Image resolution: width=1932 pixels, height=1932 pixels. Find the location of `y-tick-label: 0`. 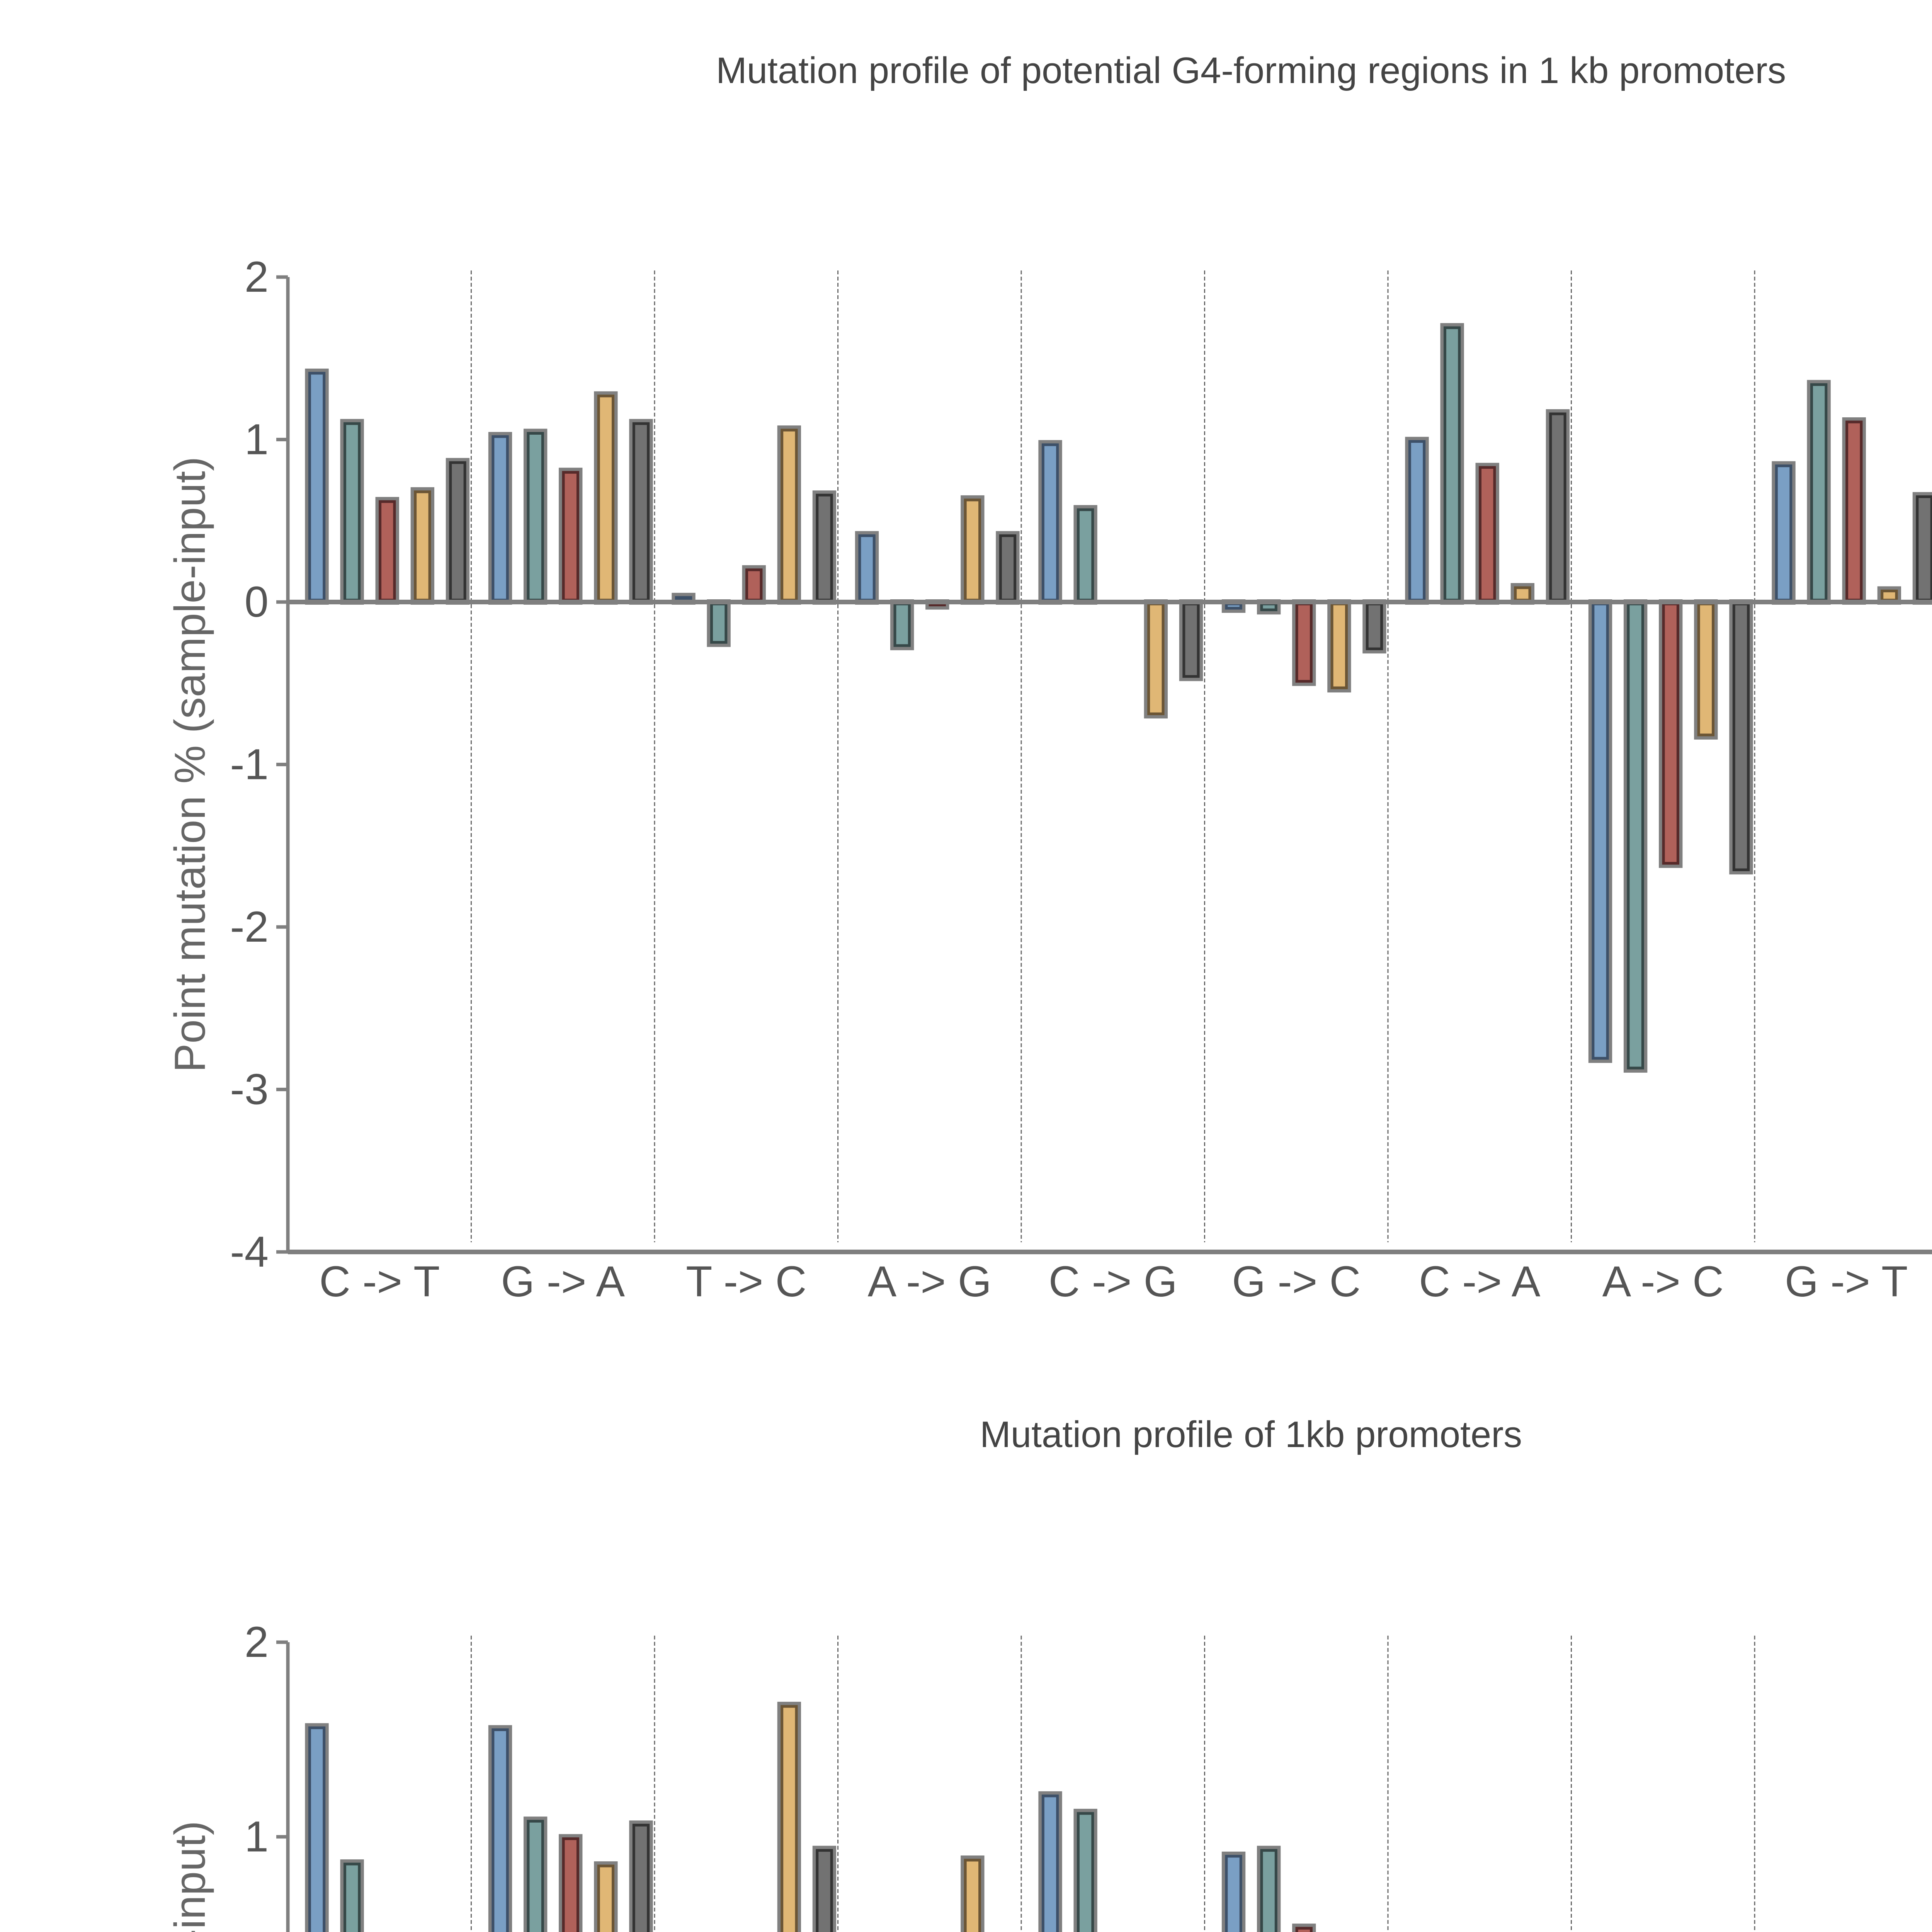

y-tick-label: 0 is located at coordinates (257, 602).